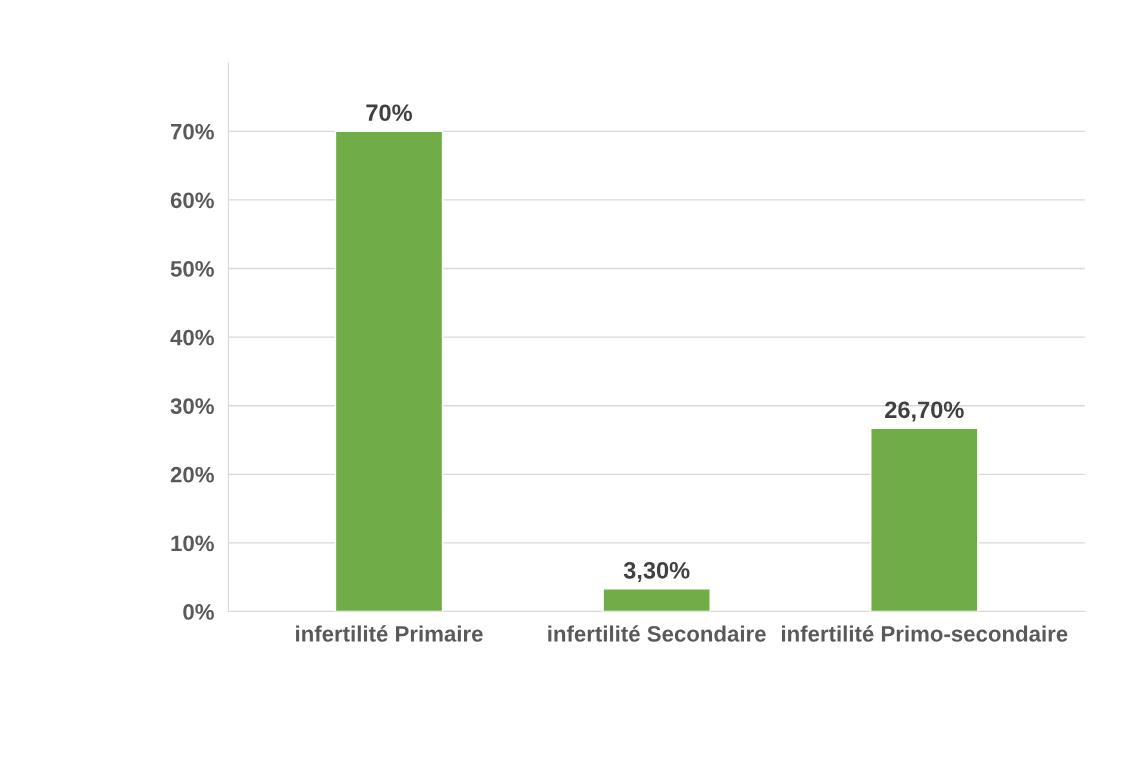 Image resolution: width=1142 pixels, height=784 pixels. Describe the element at coordinates (192, 406) in the screenshot. I see `y-tick-label: 30%` at that location.